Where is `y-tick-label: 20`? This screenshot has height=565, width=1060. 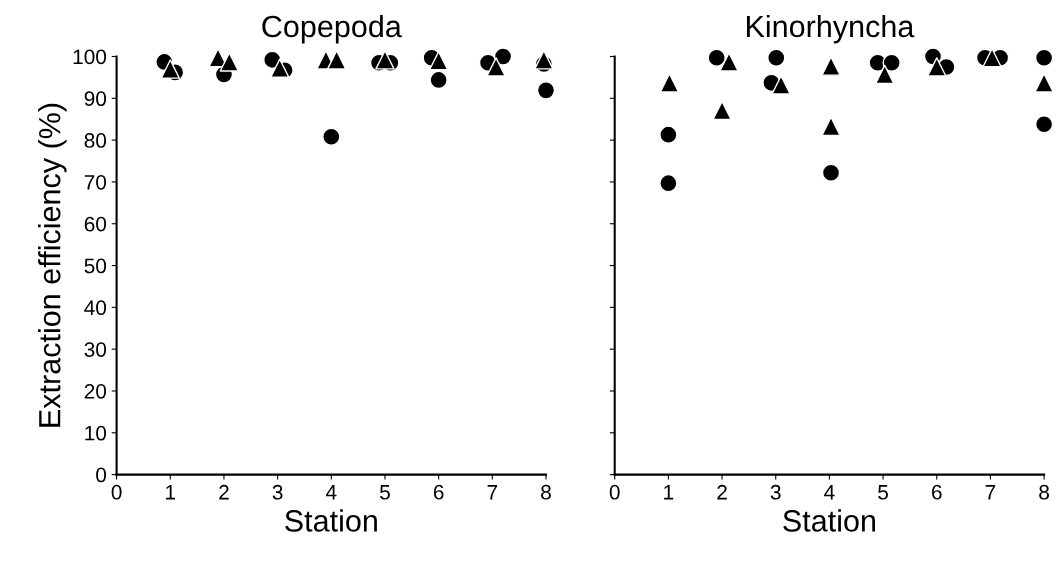 y-tick-label: 20 is located at coordinates (95, 391).